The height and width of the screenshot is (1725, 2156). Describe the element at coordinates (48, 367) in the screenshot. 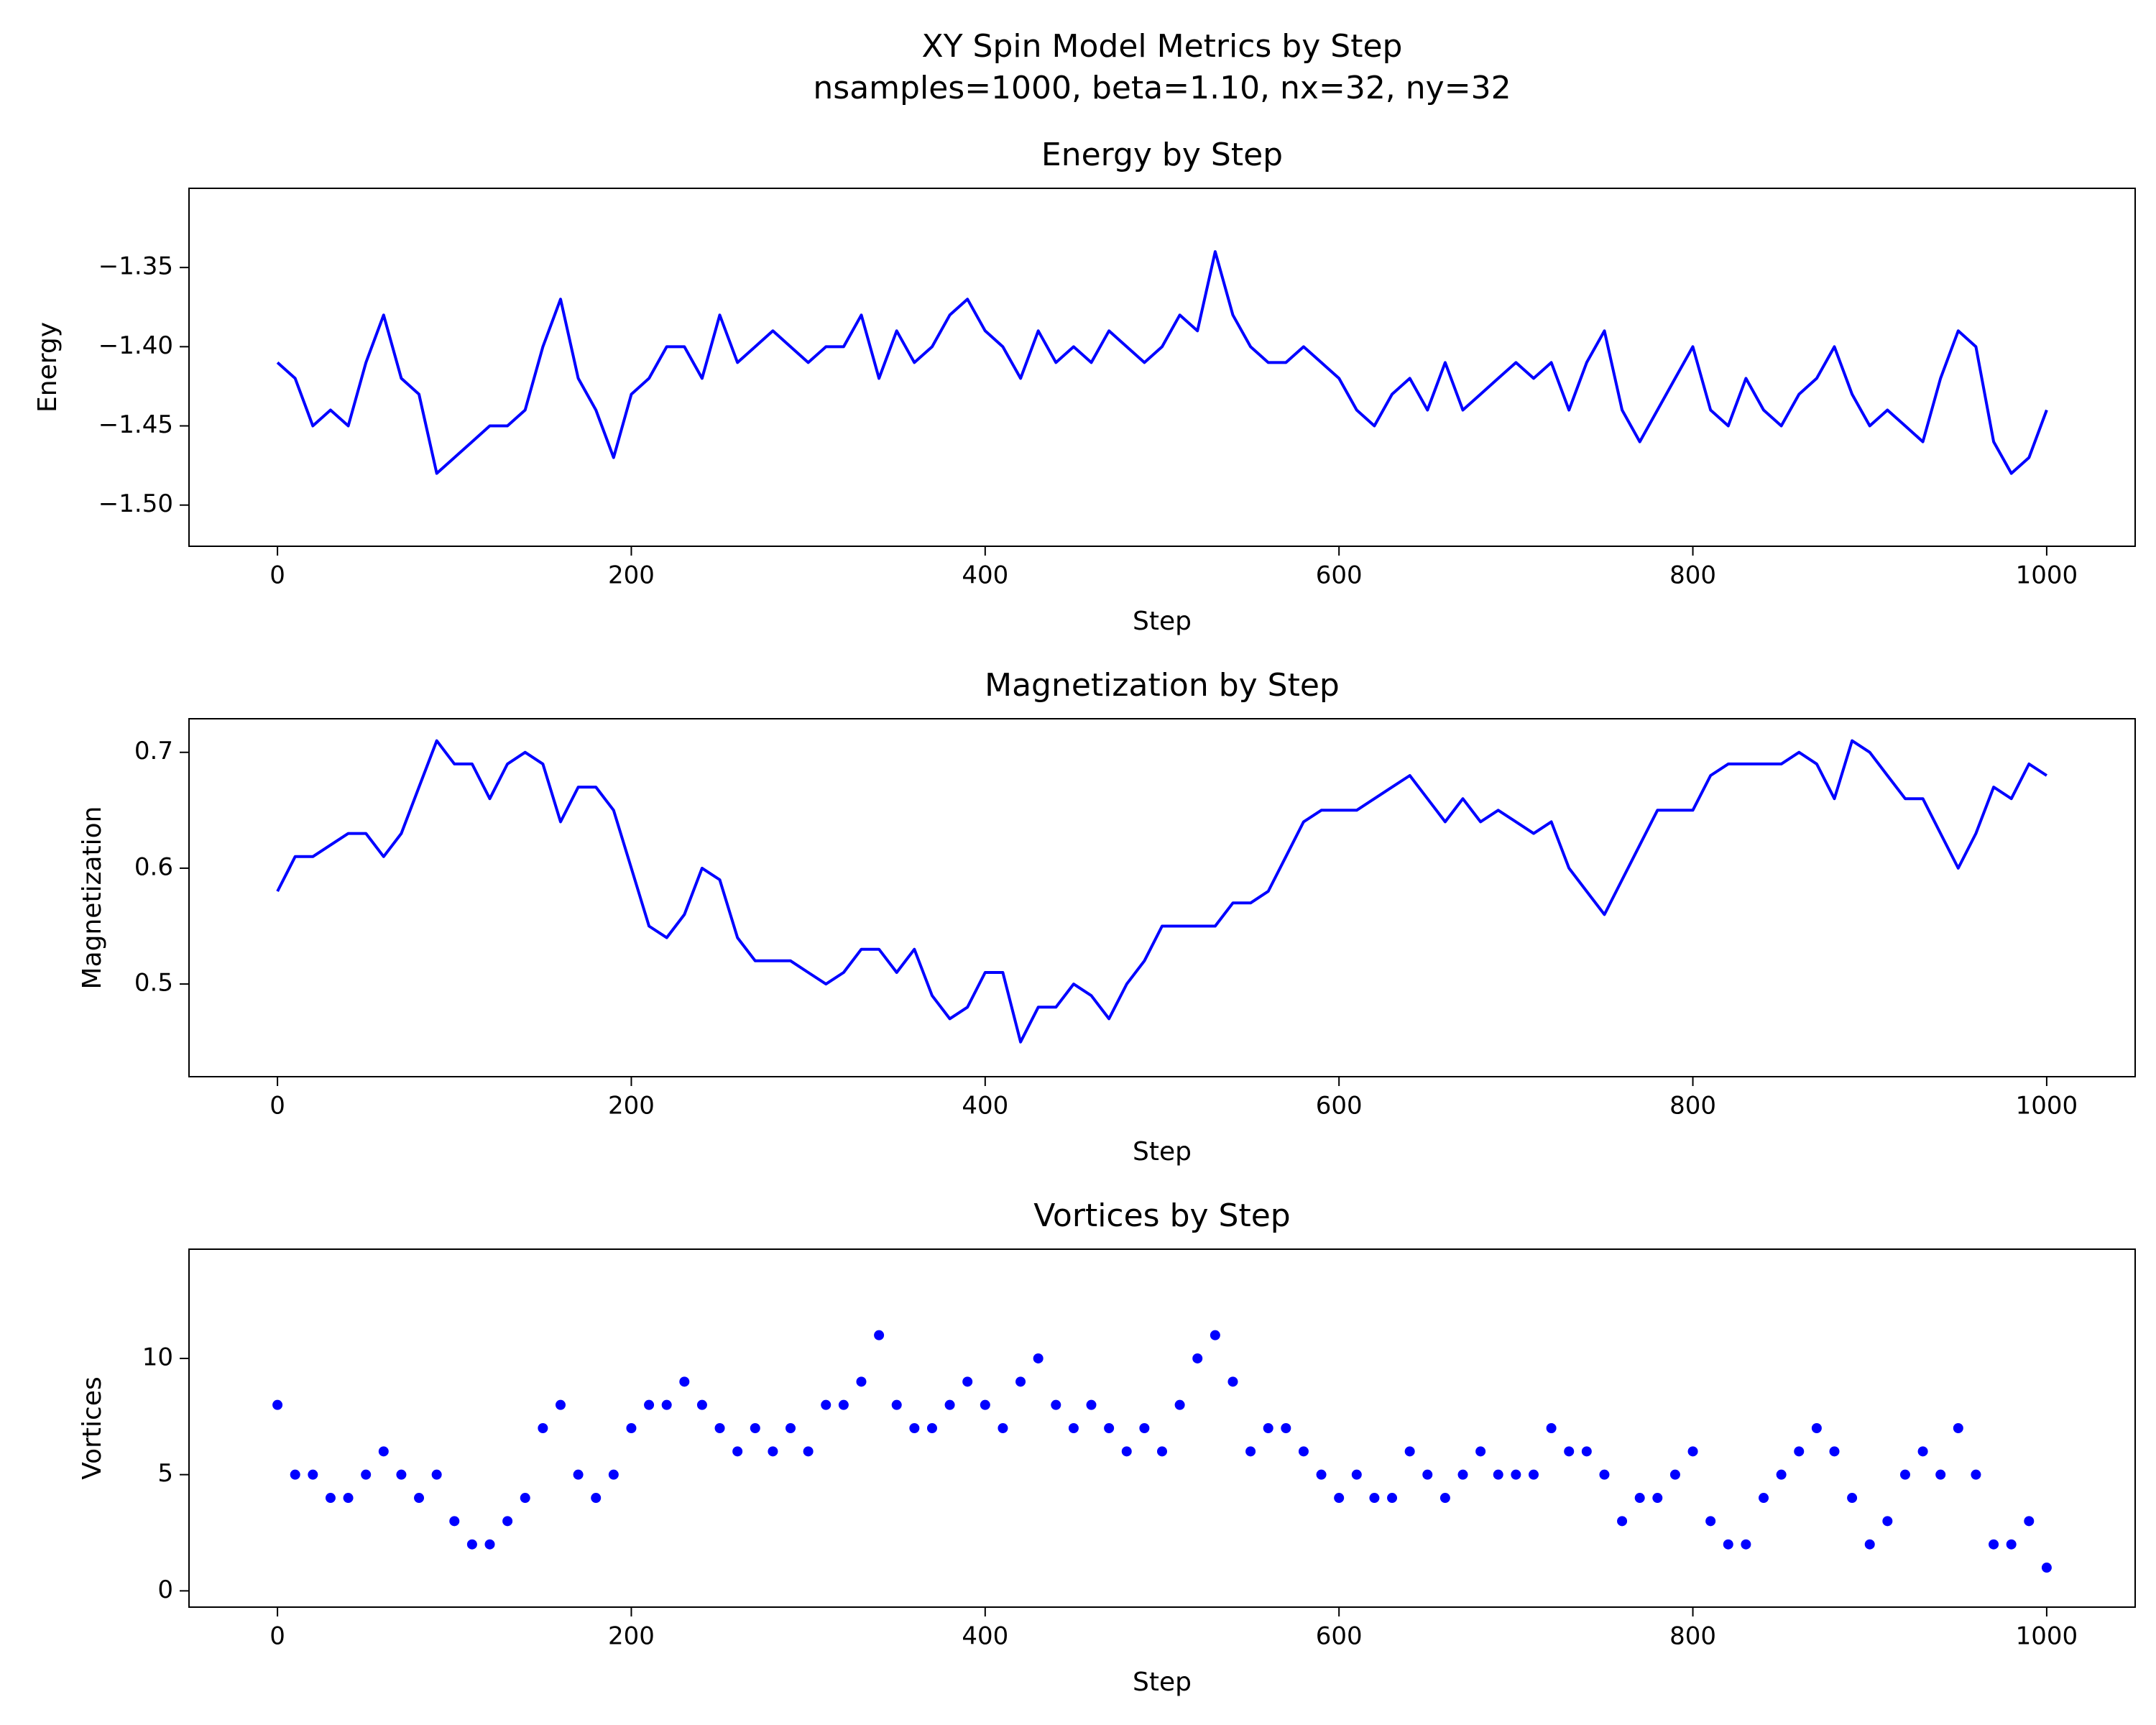

I see `y-axis-label: Energy` at that location.